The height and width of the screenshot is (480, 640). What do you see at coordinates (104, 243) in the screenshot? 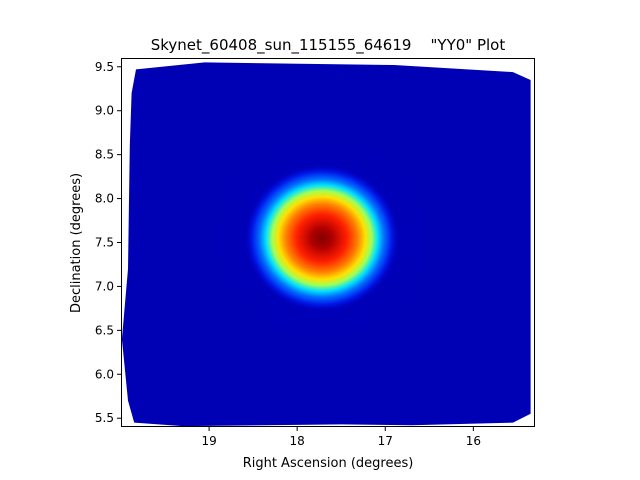
I see `y-tick-label: 7.5` at bounding box center [104, 243].